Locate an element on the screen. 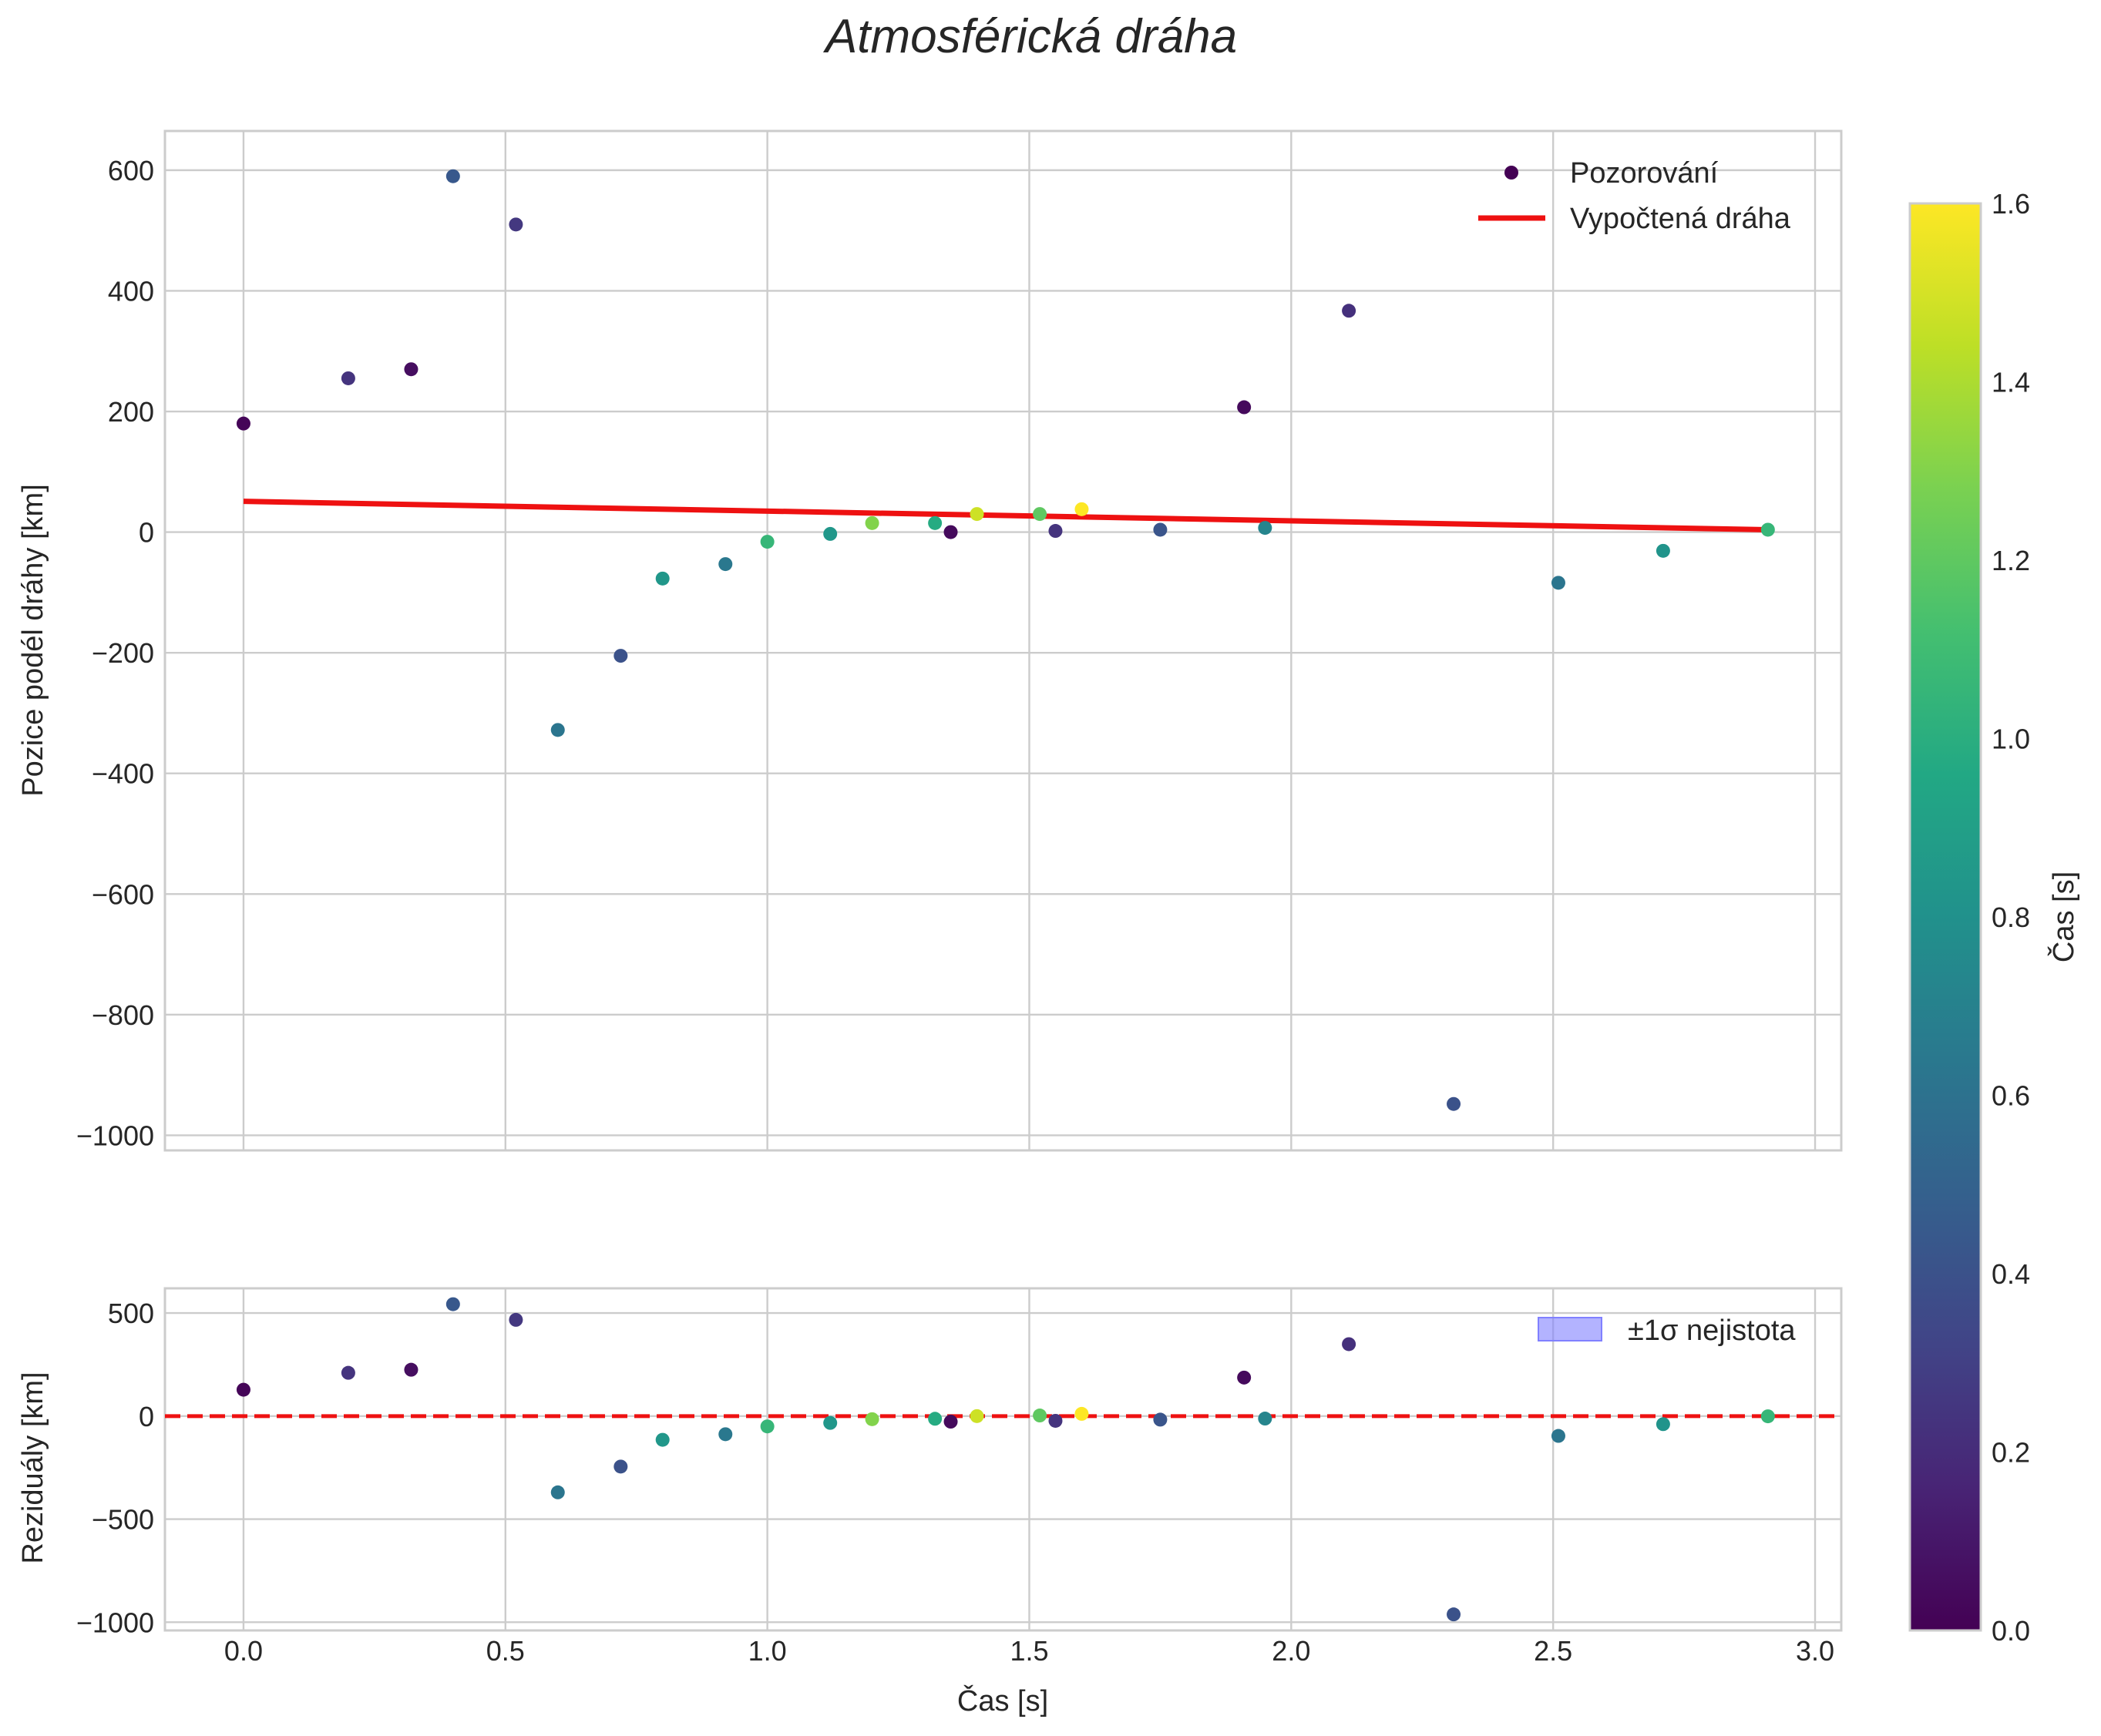  x-tick-label: 2.5 is located at coordinates (1553, 1651).